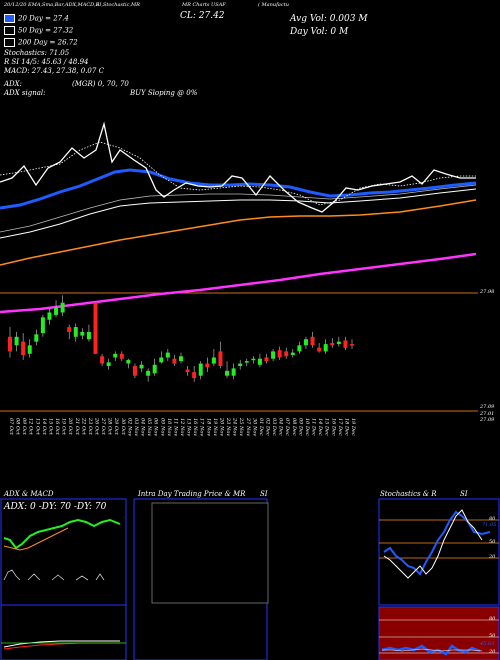  I want to click on date-tick-label: 01 Dec, so click(261, 427).